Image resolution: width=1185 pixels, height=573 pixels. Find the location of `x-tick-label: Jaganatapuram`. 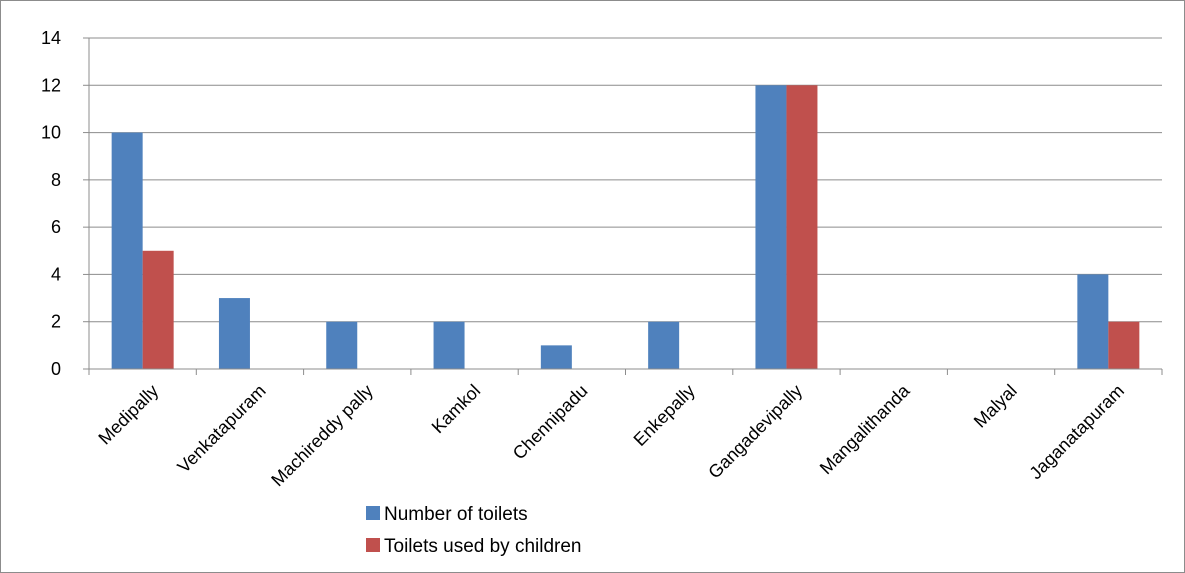

x-tick-label: Jaganatapuram is located at coordinates (1076, 432).